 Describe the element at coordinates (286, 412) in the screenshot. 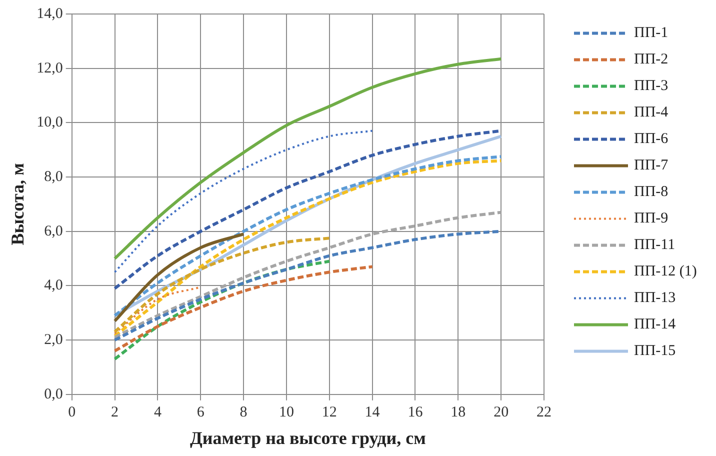

I see `x-tick-label: 10` at that location.